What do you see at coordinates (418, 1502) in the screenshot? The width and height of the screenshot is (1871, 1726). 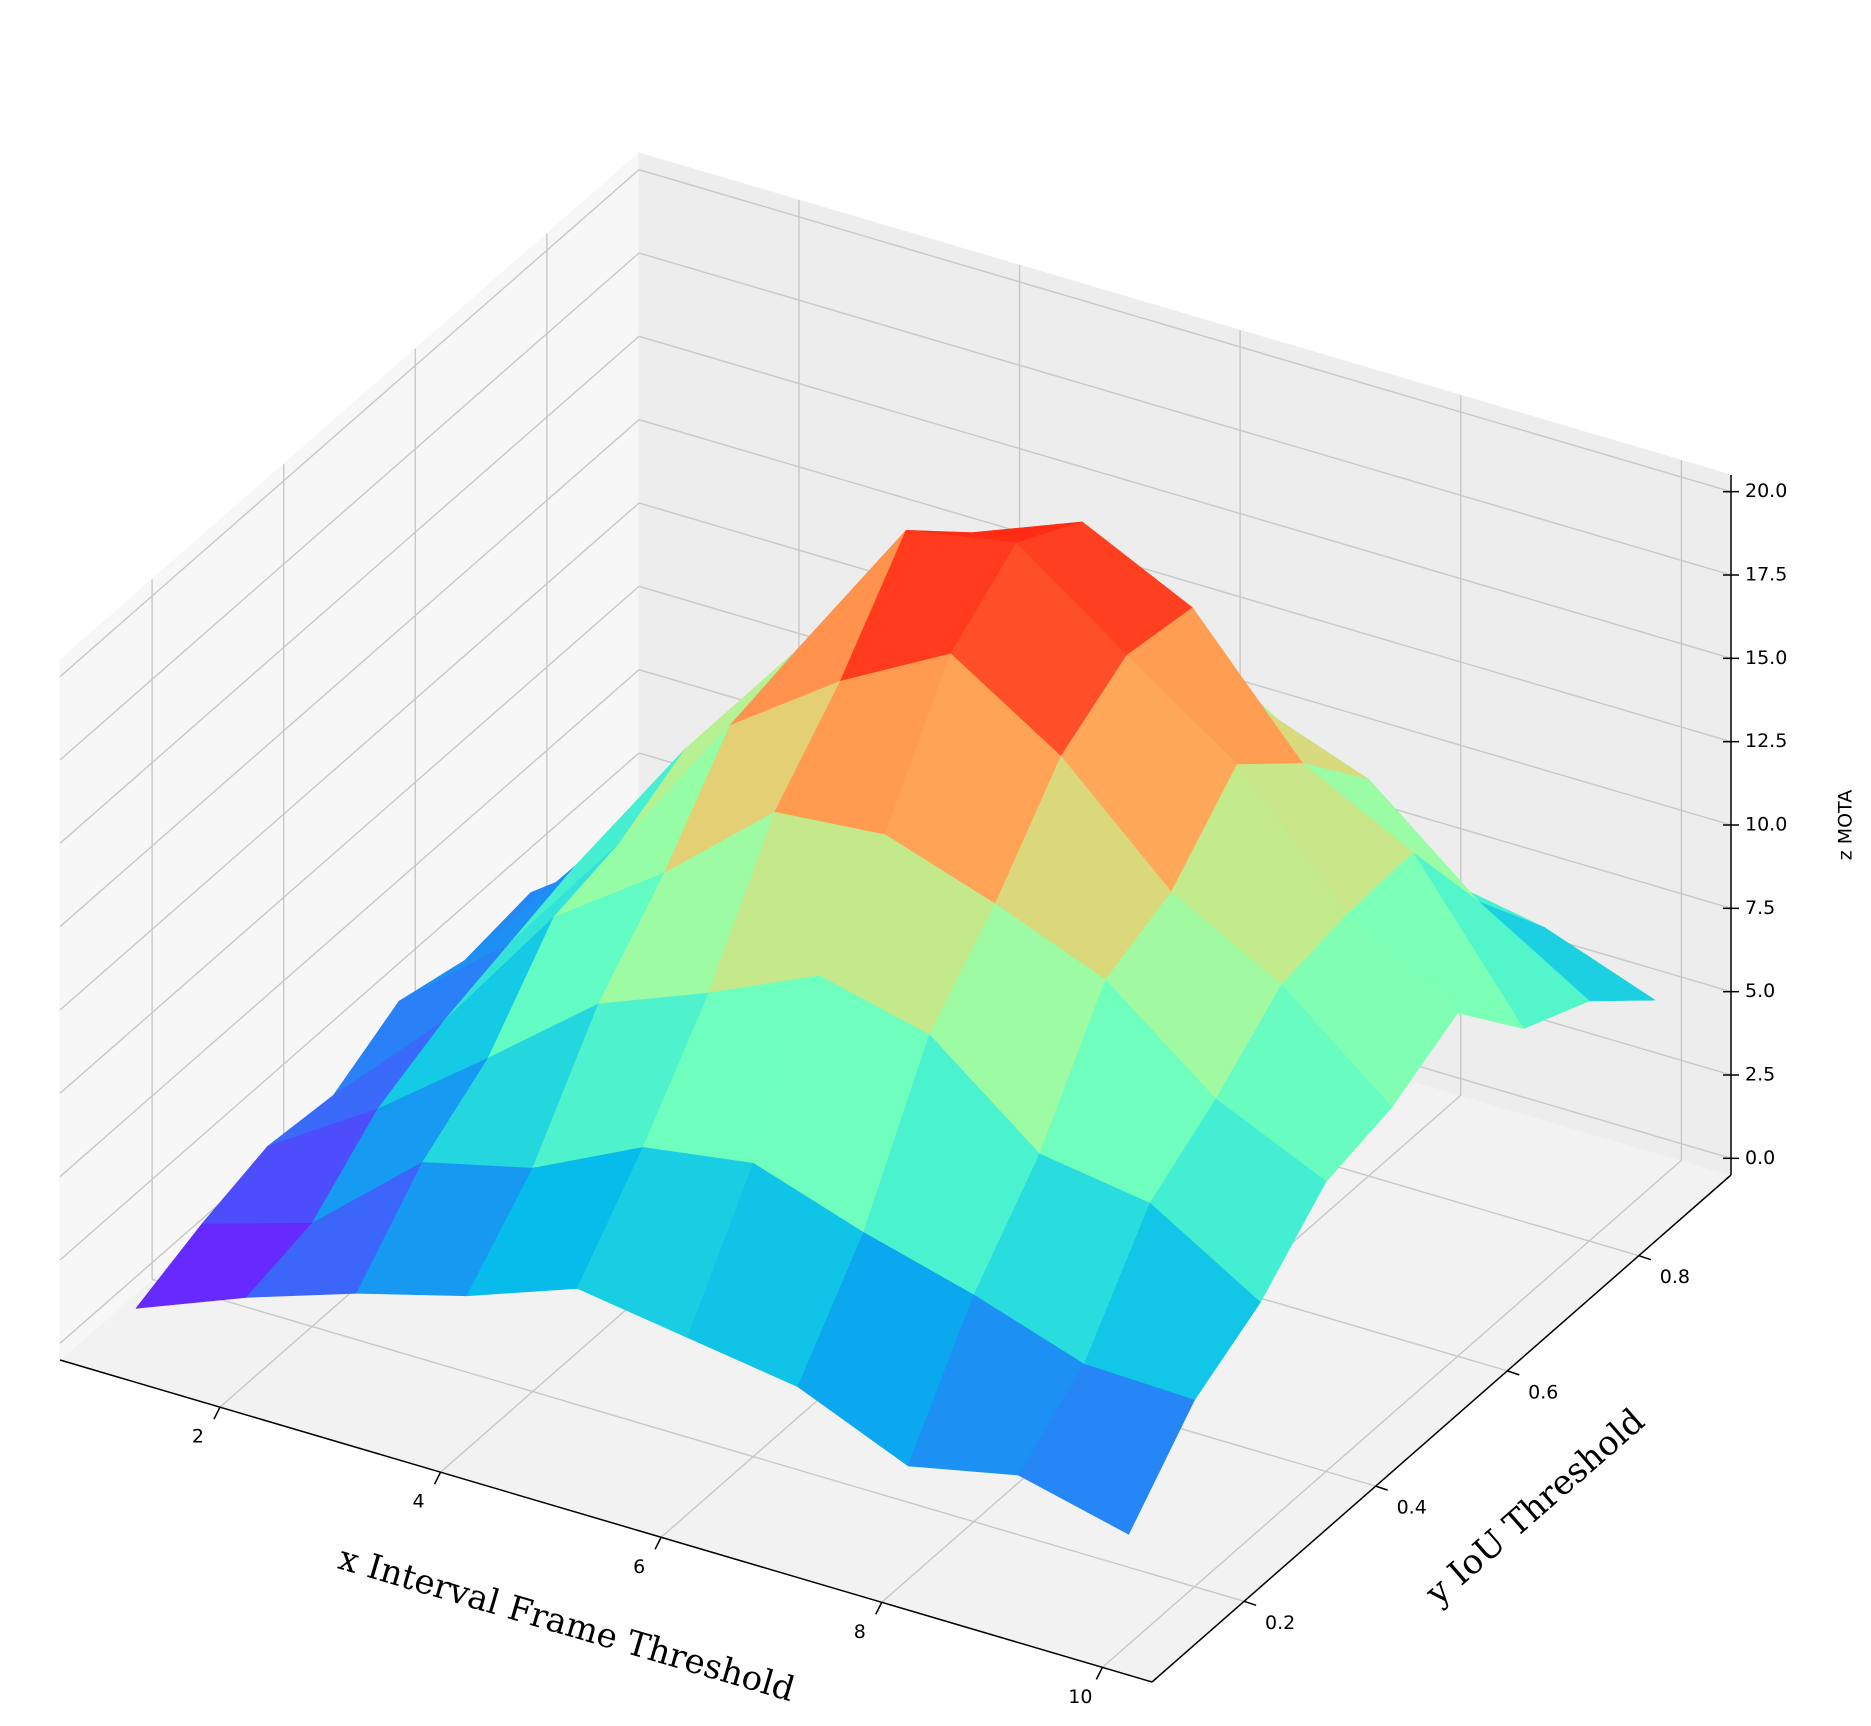 I see `x-tick-label: 4` at bounding box center [418, 1502].